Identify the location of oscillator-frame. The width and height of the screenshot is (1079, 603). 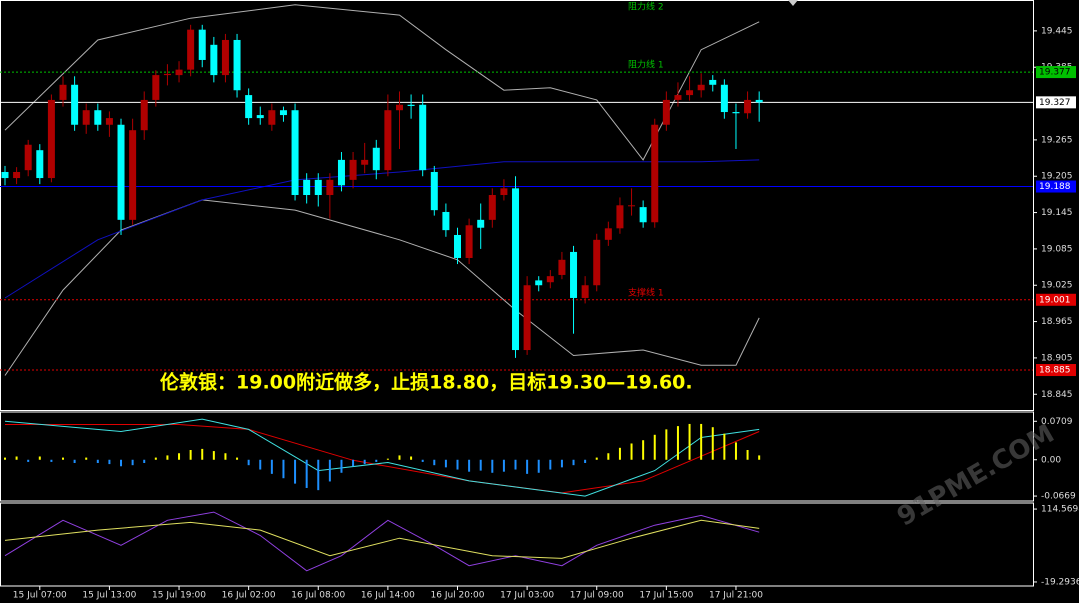
(517, 544).